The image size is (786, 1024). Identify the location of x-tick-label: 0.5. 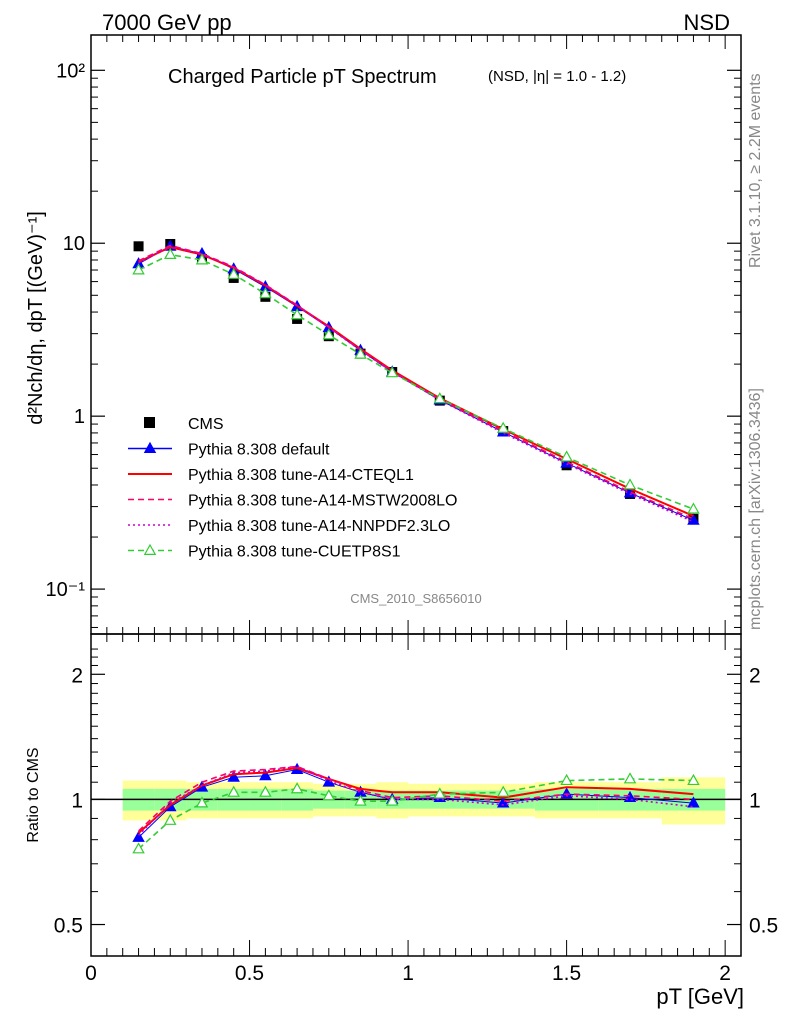
(249, 973).